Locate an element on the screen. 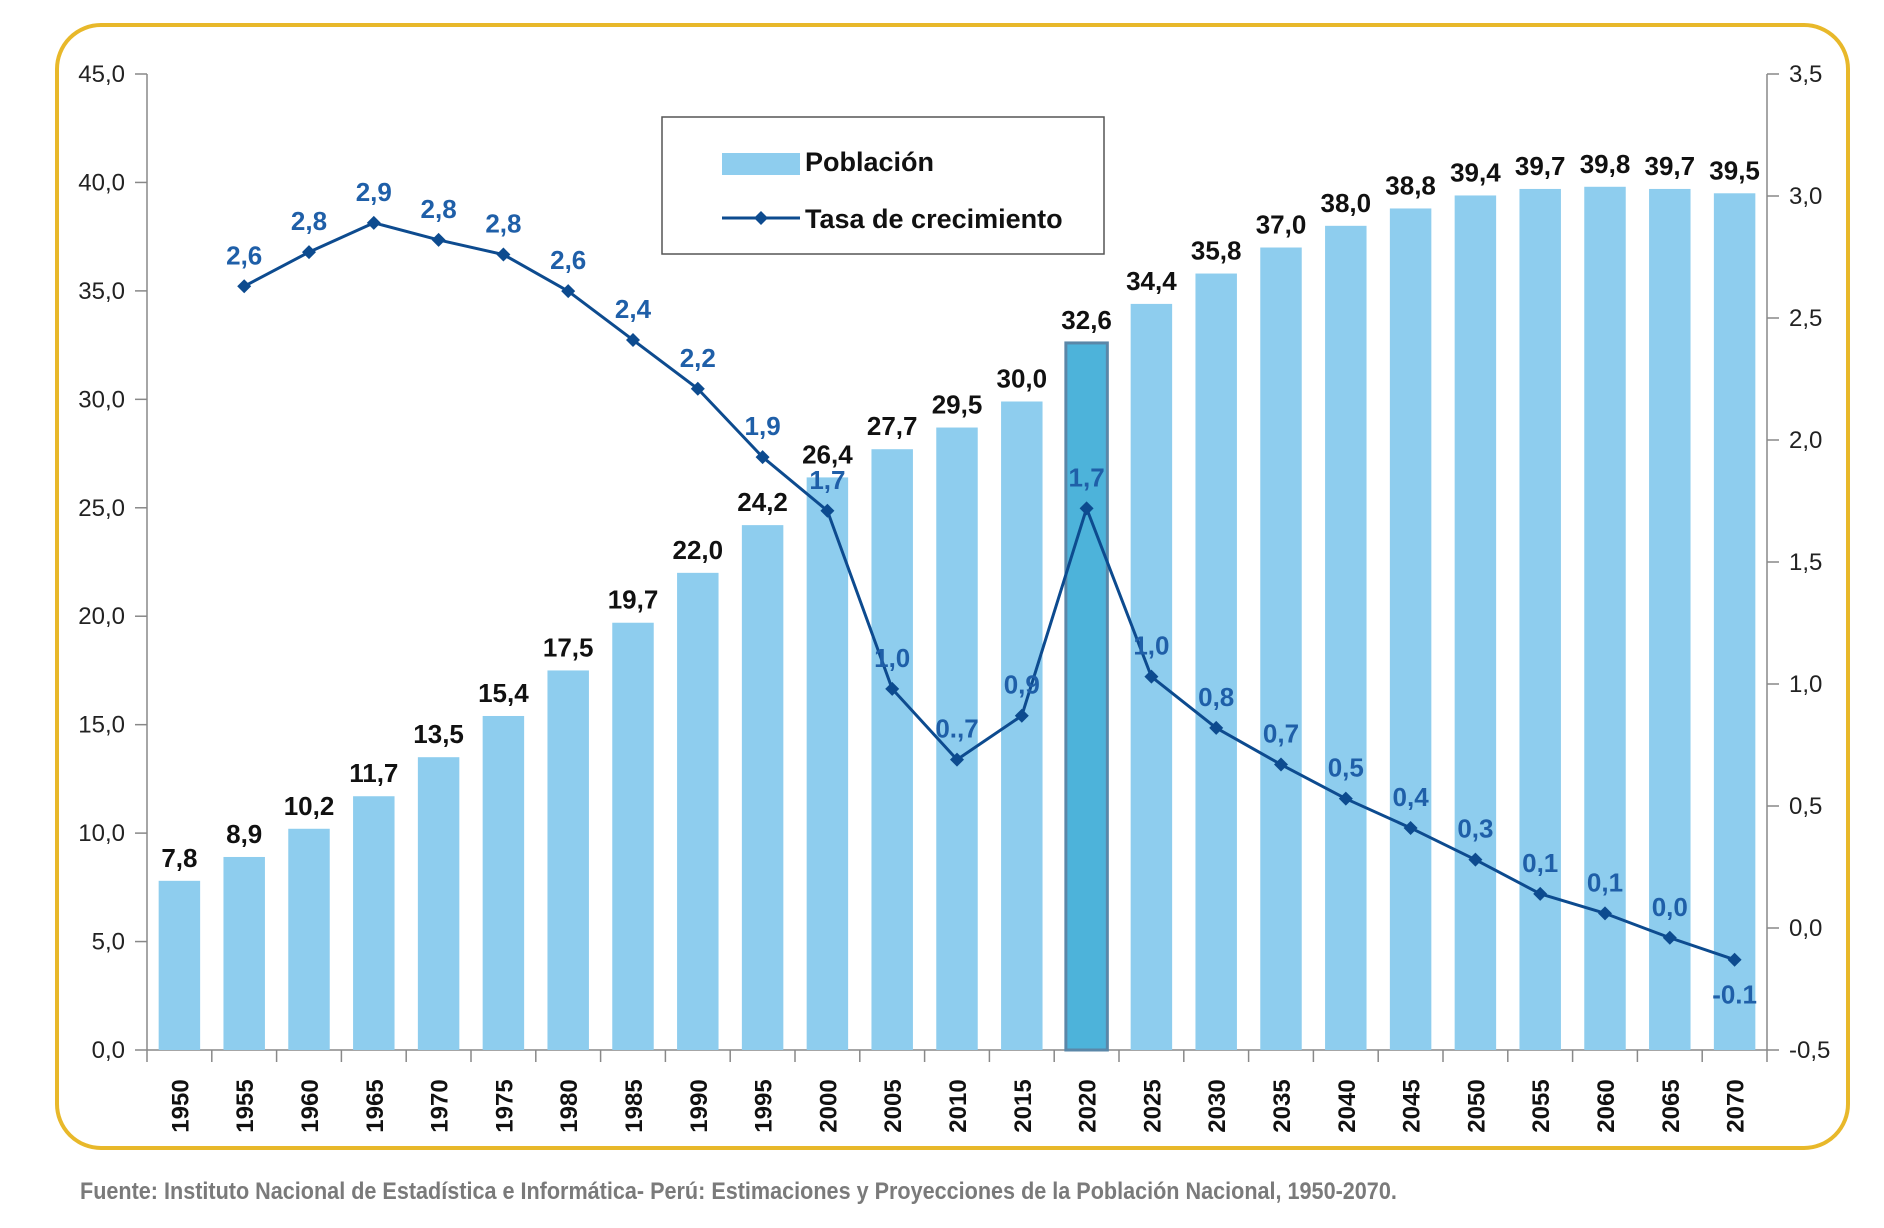  right-tick-label: 1,0 is located at coordinates (1805, 684).